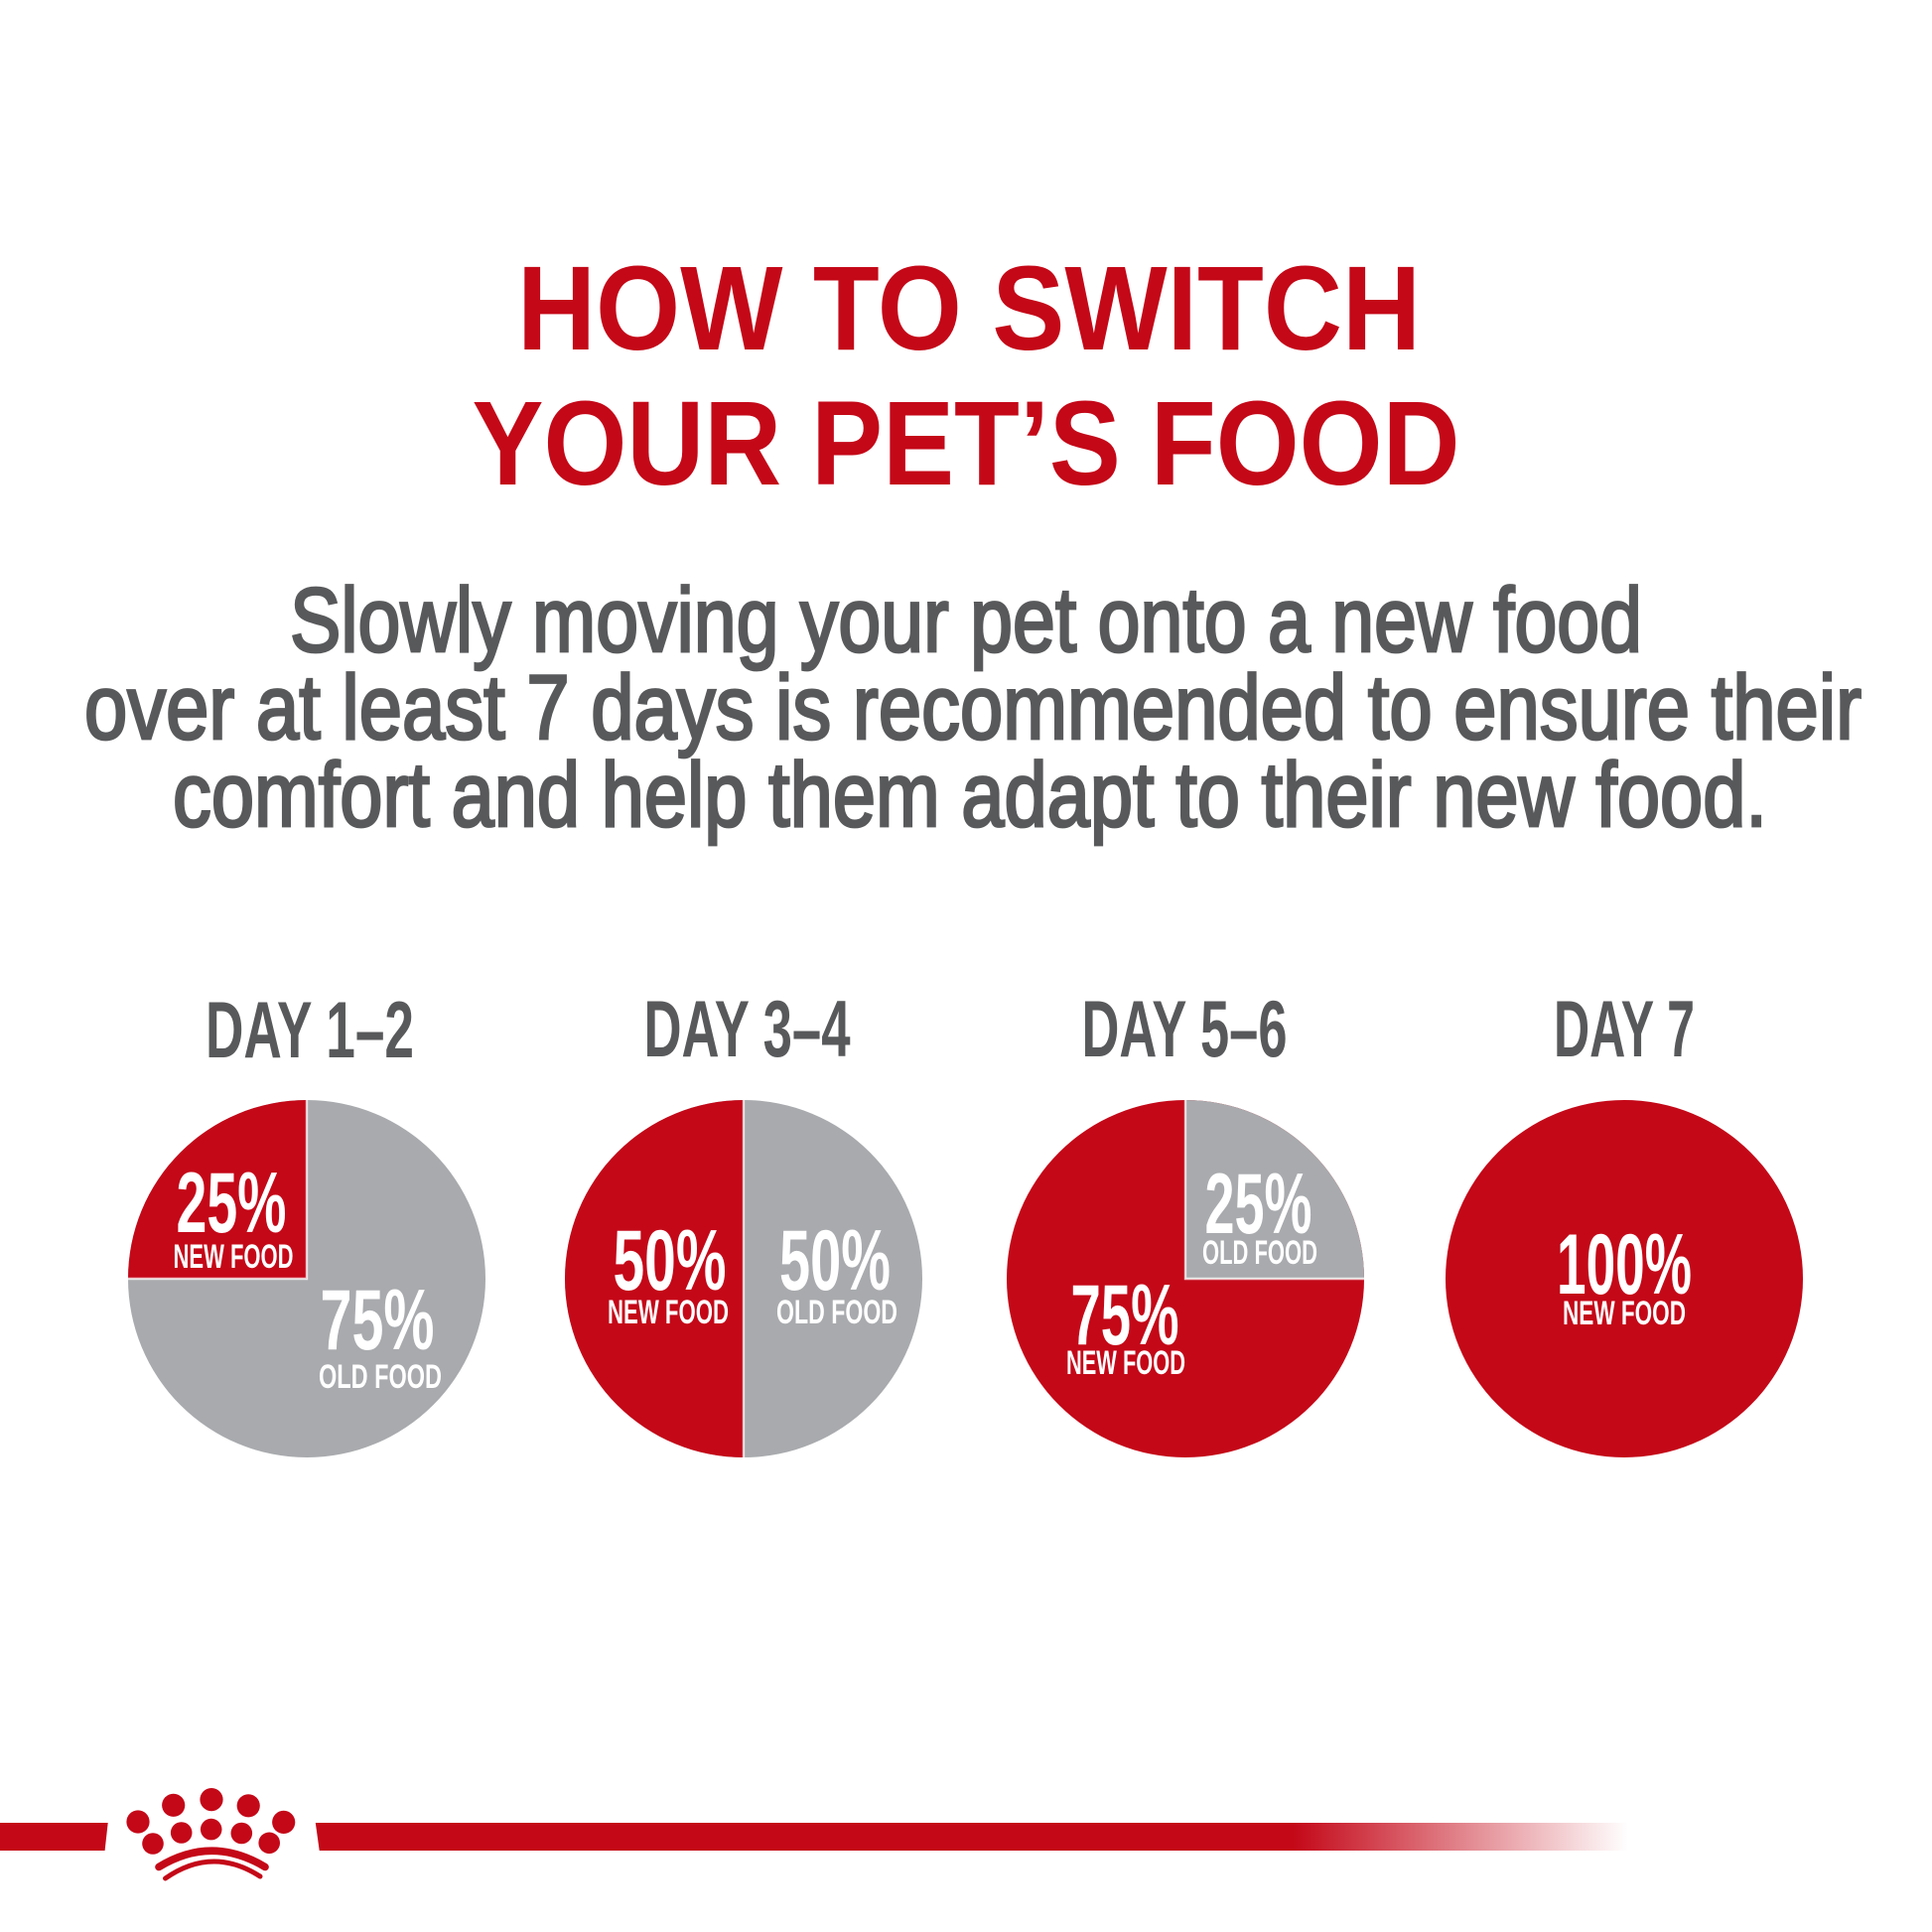 The height and width of the screenshot is (1932, 1932). I want to click on svg-text: DAY 1–2, so click(310, 1030).